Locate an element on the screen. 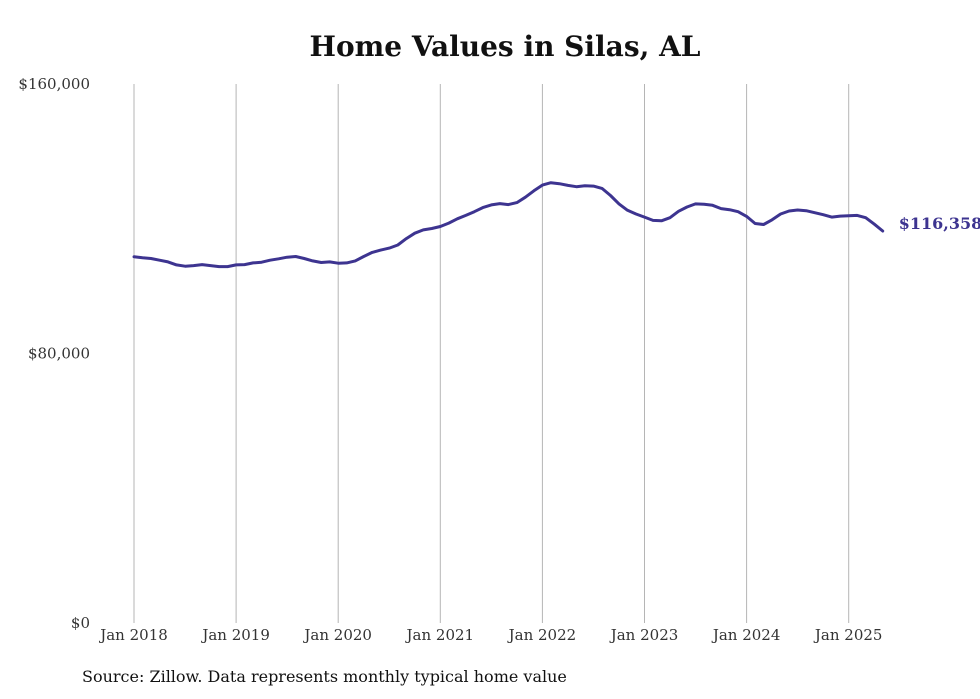 This screenshot has height=699, width=980. x-tick-label: Jan 2022 is located at coordinates (542, 635).